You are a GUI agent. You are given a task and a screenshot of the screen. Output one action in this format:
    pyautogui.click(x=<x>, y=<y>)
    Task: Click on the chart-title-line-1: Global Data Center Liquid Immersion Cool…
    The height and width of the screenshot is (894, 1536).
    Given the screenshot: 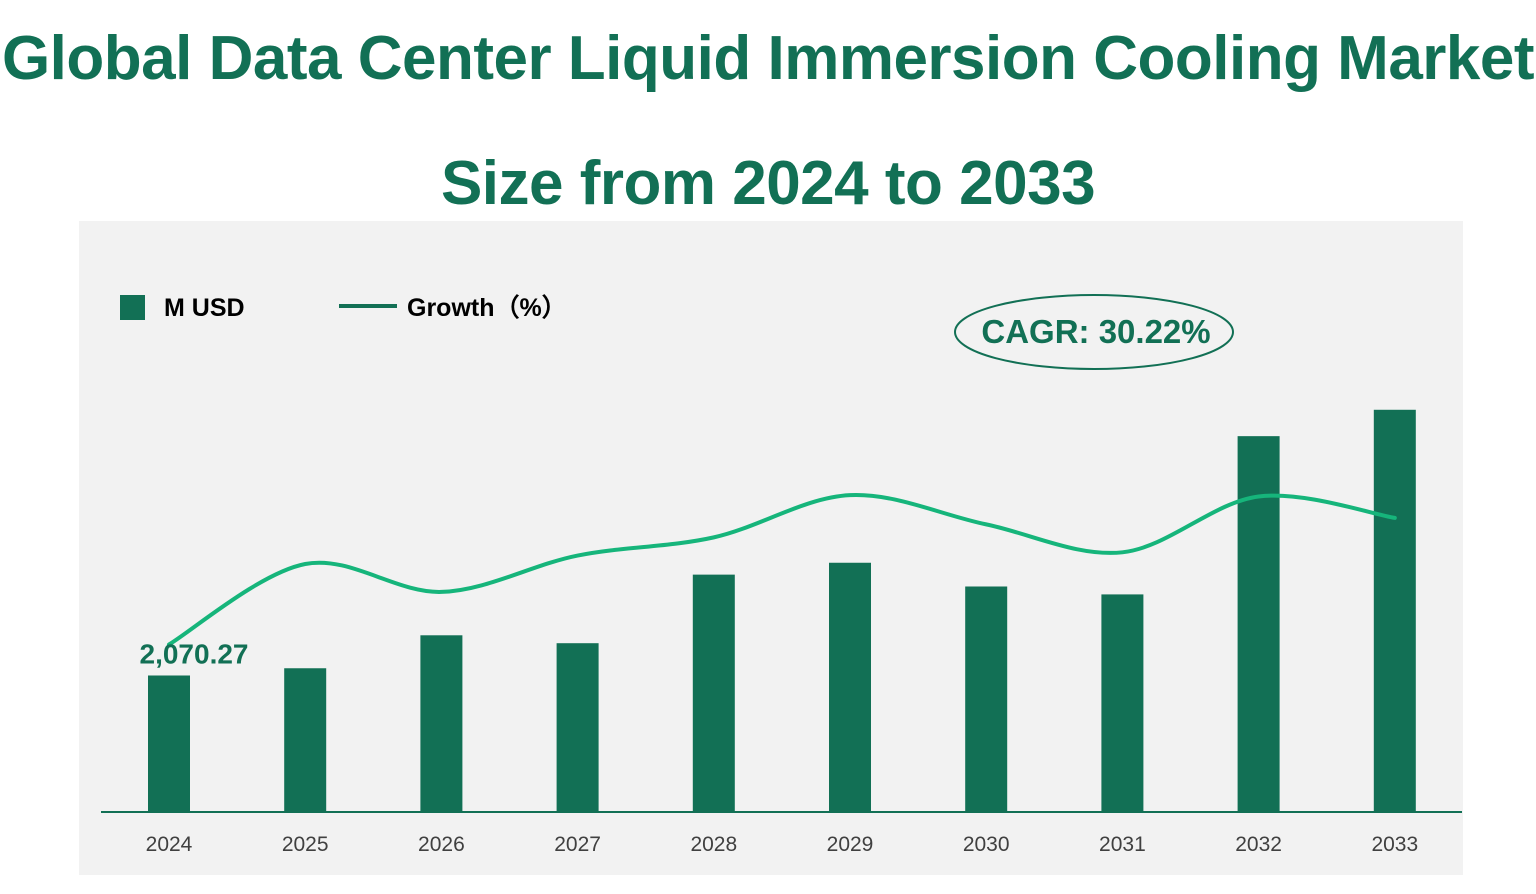 What is the action you would take?
    pyautogui.click(x=768, y=58)
    